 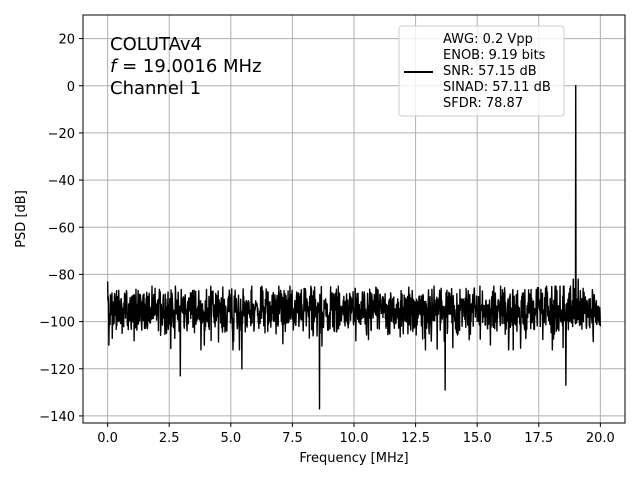 What do you see at coordinates (415, 438) in the screenshot?
I see `x-tick-label: 12.5` at bounding box center [415, 438].